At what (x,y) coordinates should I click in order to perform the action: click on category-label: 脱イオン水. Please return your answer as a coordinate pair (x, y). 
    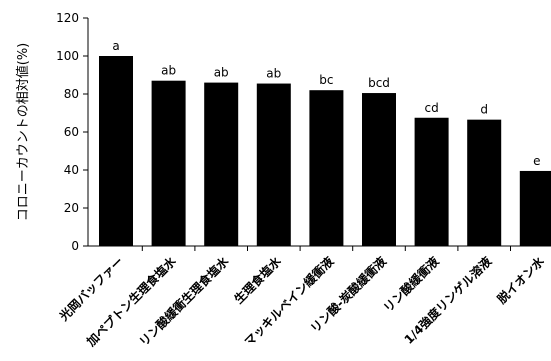
    Looking at the image, I should click on (521, 280).